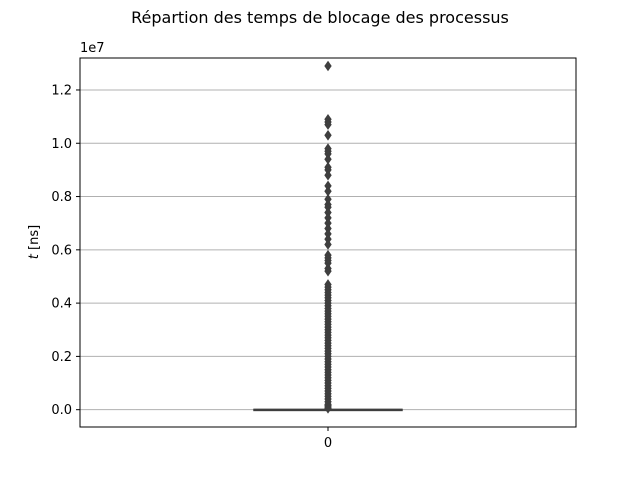 This screenshot has width=640, height=480. What do you see at coordinates (92, 48) in the screenshot?
I see `y-offset-label: 1e7` at bounding box center [92, 48].